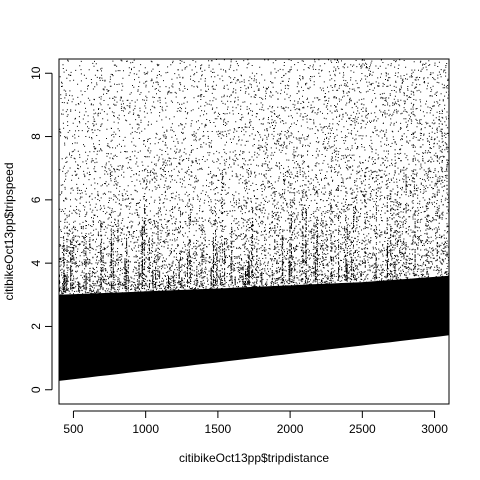 The width and height of the screenshot is (480, 480). Describe the element at coordinates (36, 136) in the screenshot. I see `y-tick-label: 8` at that location.